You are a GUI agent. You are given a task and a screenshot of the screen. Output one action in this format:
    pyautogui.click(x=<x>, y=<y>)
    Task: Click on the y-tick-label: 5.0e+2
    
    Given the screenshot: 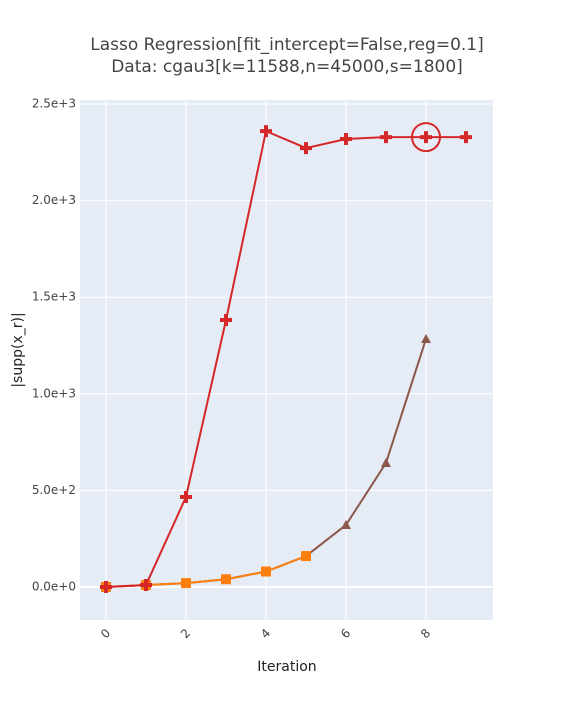 What is the action you would take?
    pyautogui.click(x=54, y=490)
    